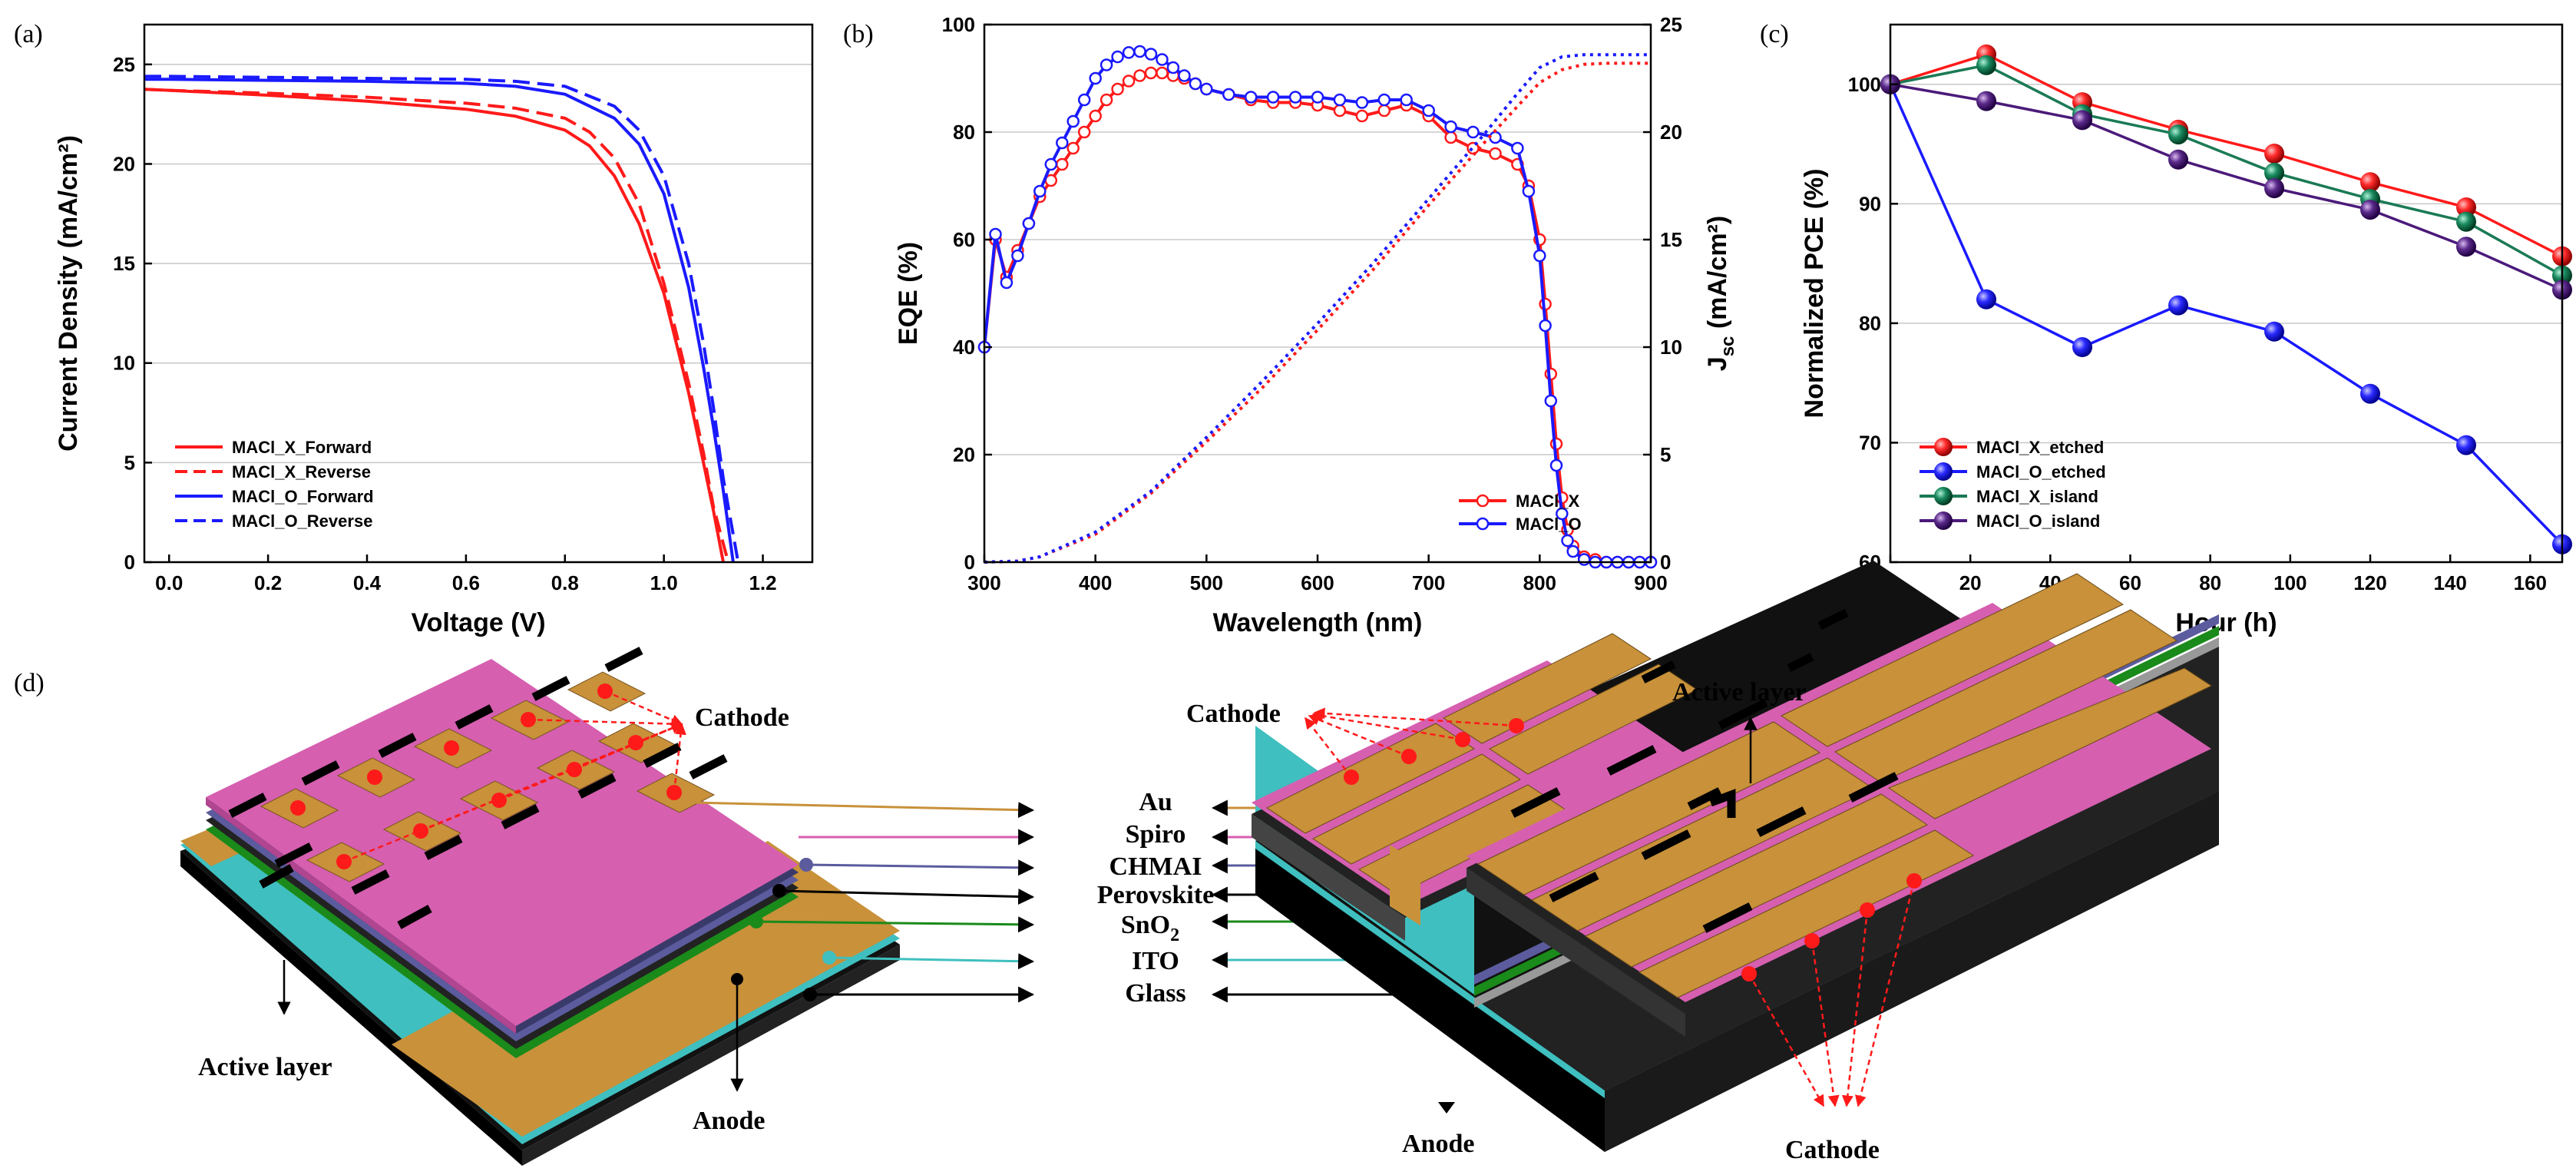 Image resolution: width=2576 pixels, height=1175 pixels. What do you see at coordinates (302, 521) in the screenshot?
I see `legend-label-macl-o-reverse: MACl_O_Reverse` at bounding box center [302, 521].